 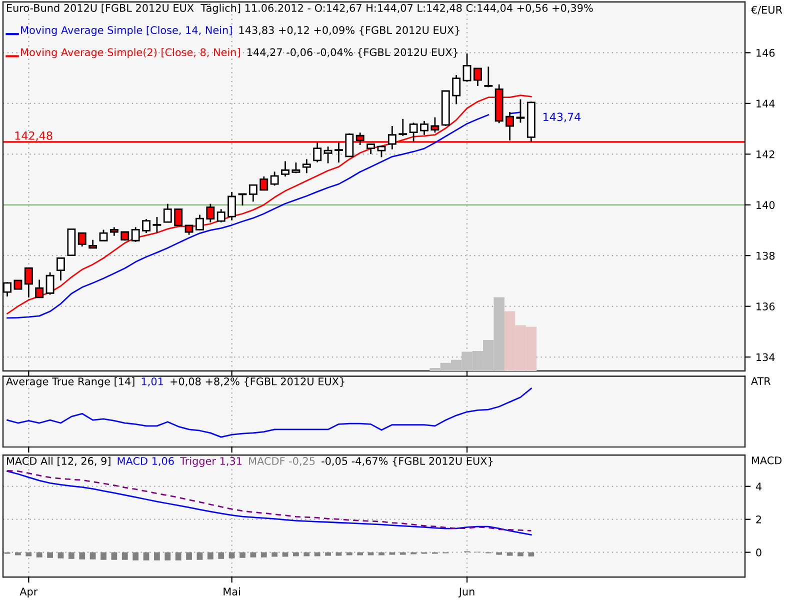 What do you see at coordinates (765, 357) in the screenshot?
I see `y-tick-label: 134` at bounding box center [765, 357].